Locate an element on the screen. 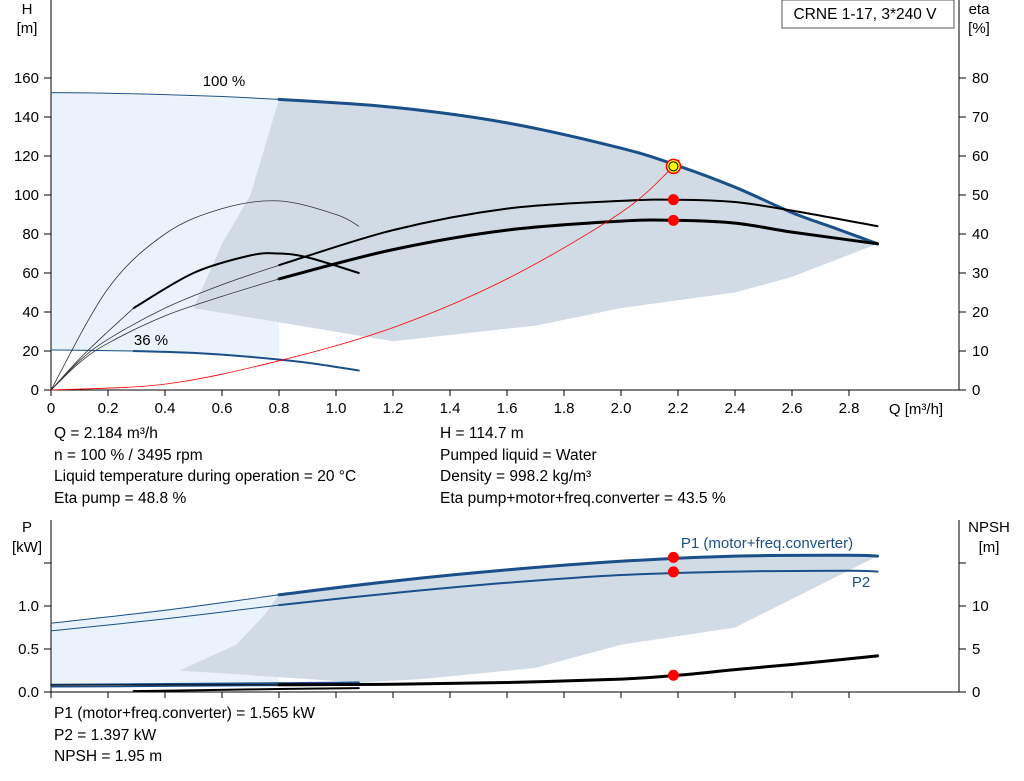 This screenshot has height=781, width=1024. flow-tick-label: 2.4 is located at coordinates (735, 408).